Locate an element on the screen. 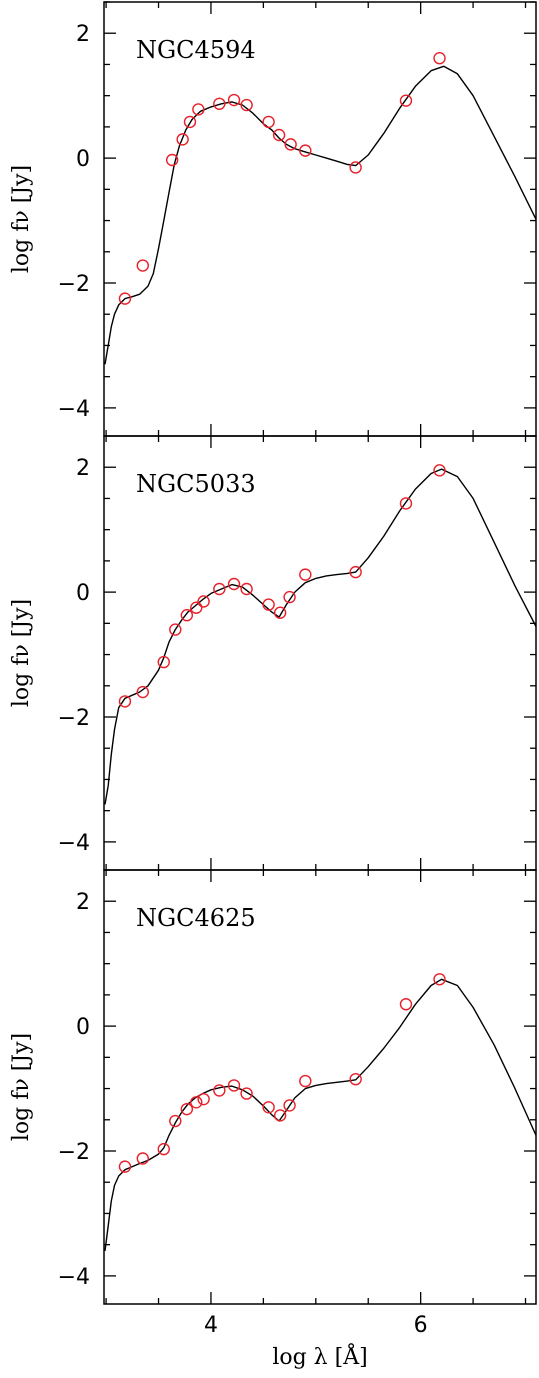 This screenshot has height=1378, width=539. x-tick-label: 6 is located at coordinates (421, 1325).